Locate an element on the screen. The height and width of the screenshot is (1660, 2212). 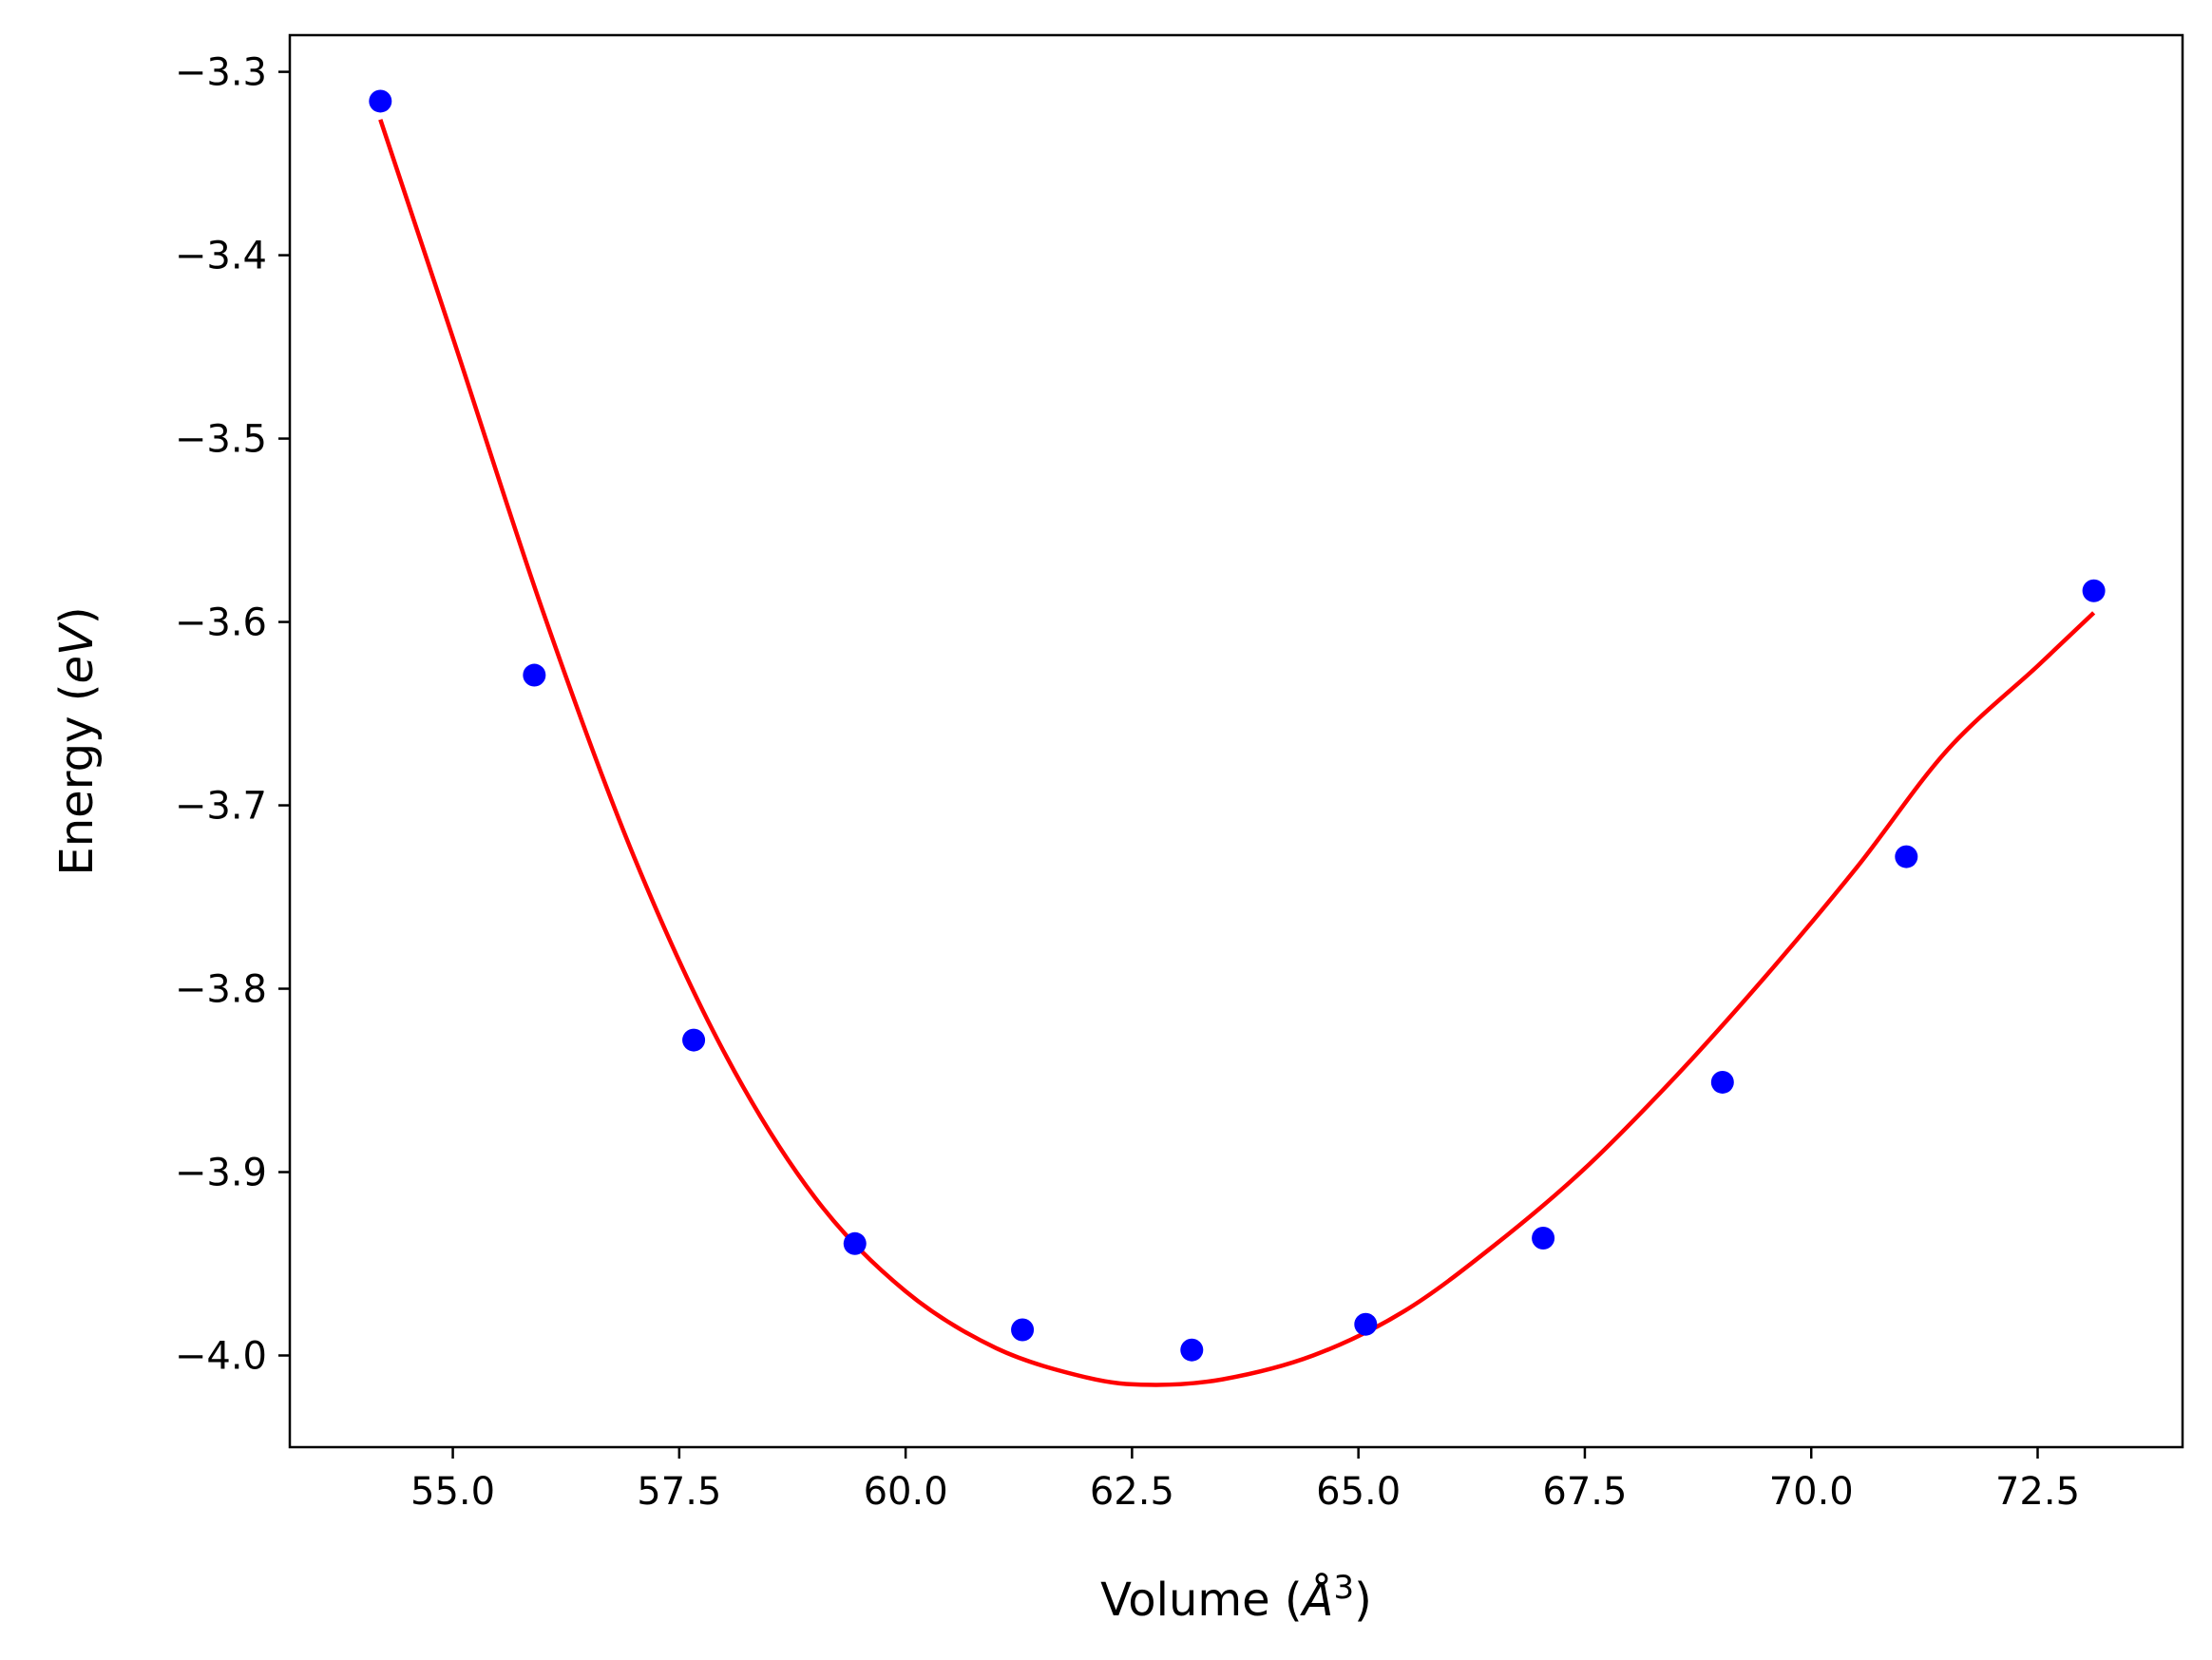
x-tick-label: 65.0 is located at coordinates (1358, 1492).